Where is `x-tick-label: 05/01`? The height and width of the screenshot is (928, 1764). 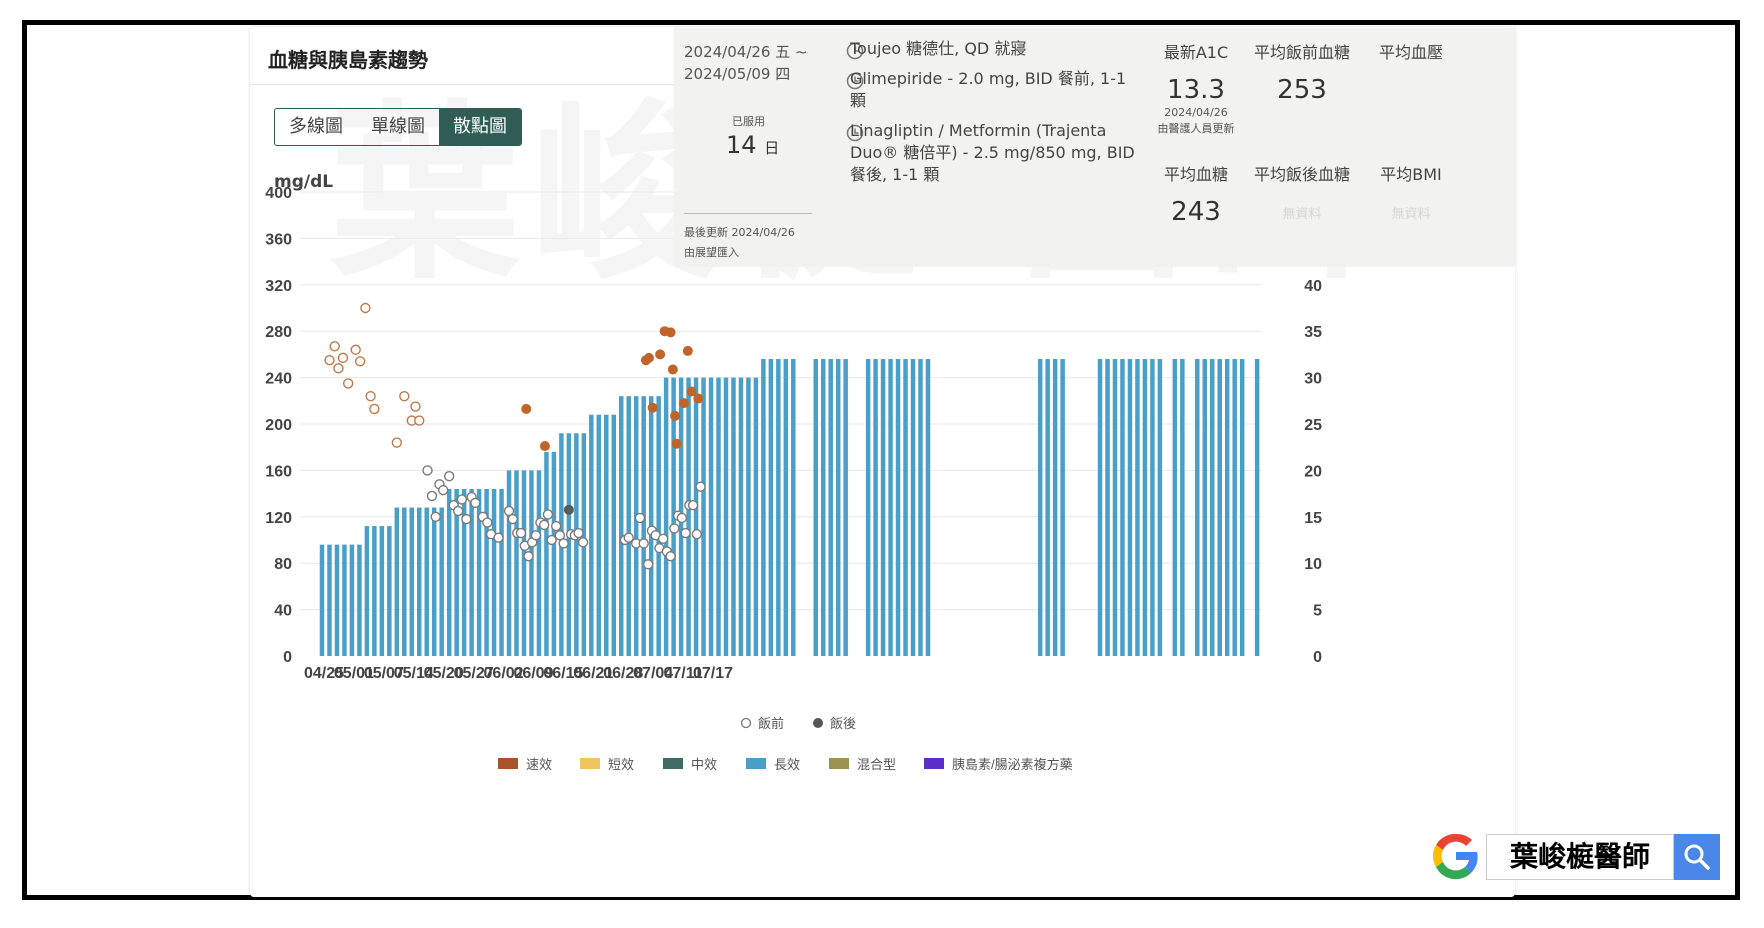
x-tick-label: 05/01 is located at coordinates (354, 673).